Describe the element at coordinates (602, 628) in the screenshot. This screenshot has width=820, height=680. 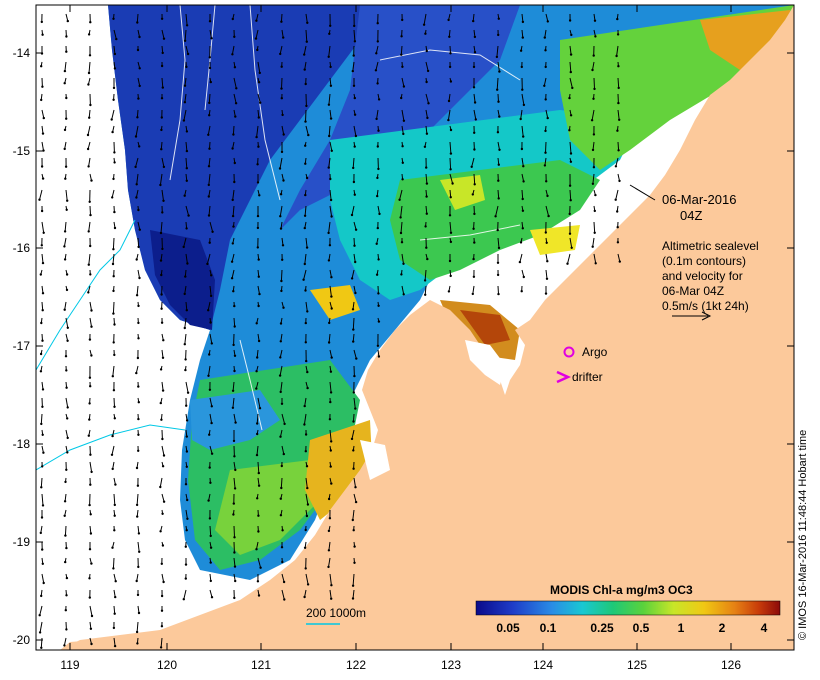
I see `colorbar-tick-label: 0.25` at that location.